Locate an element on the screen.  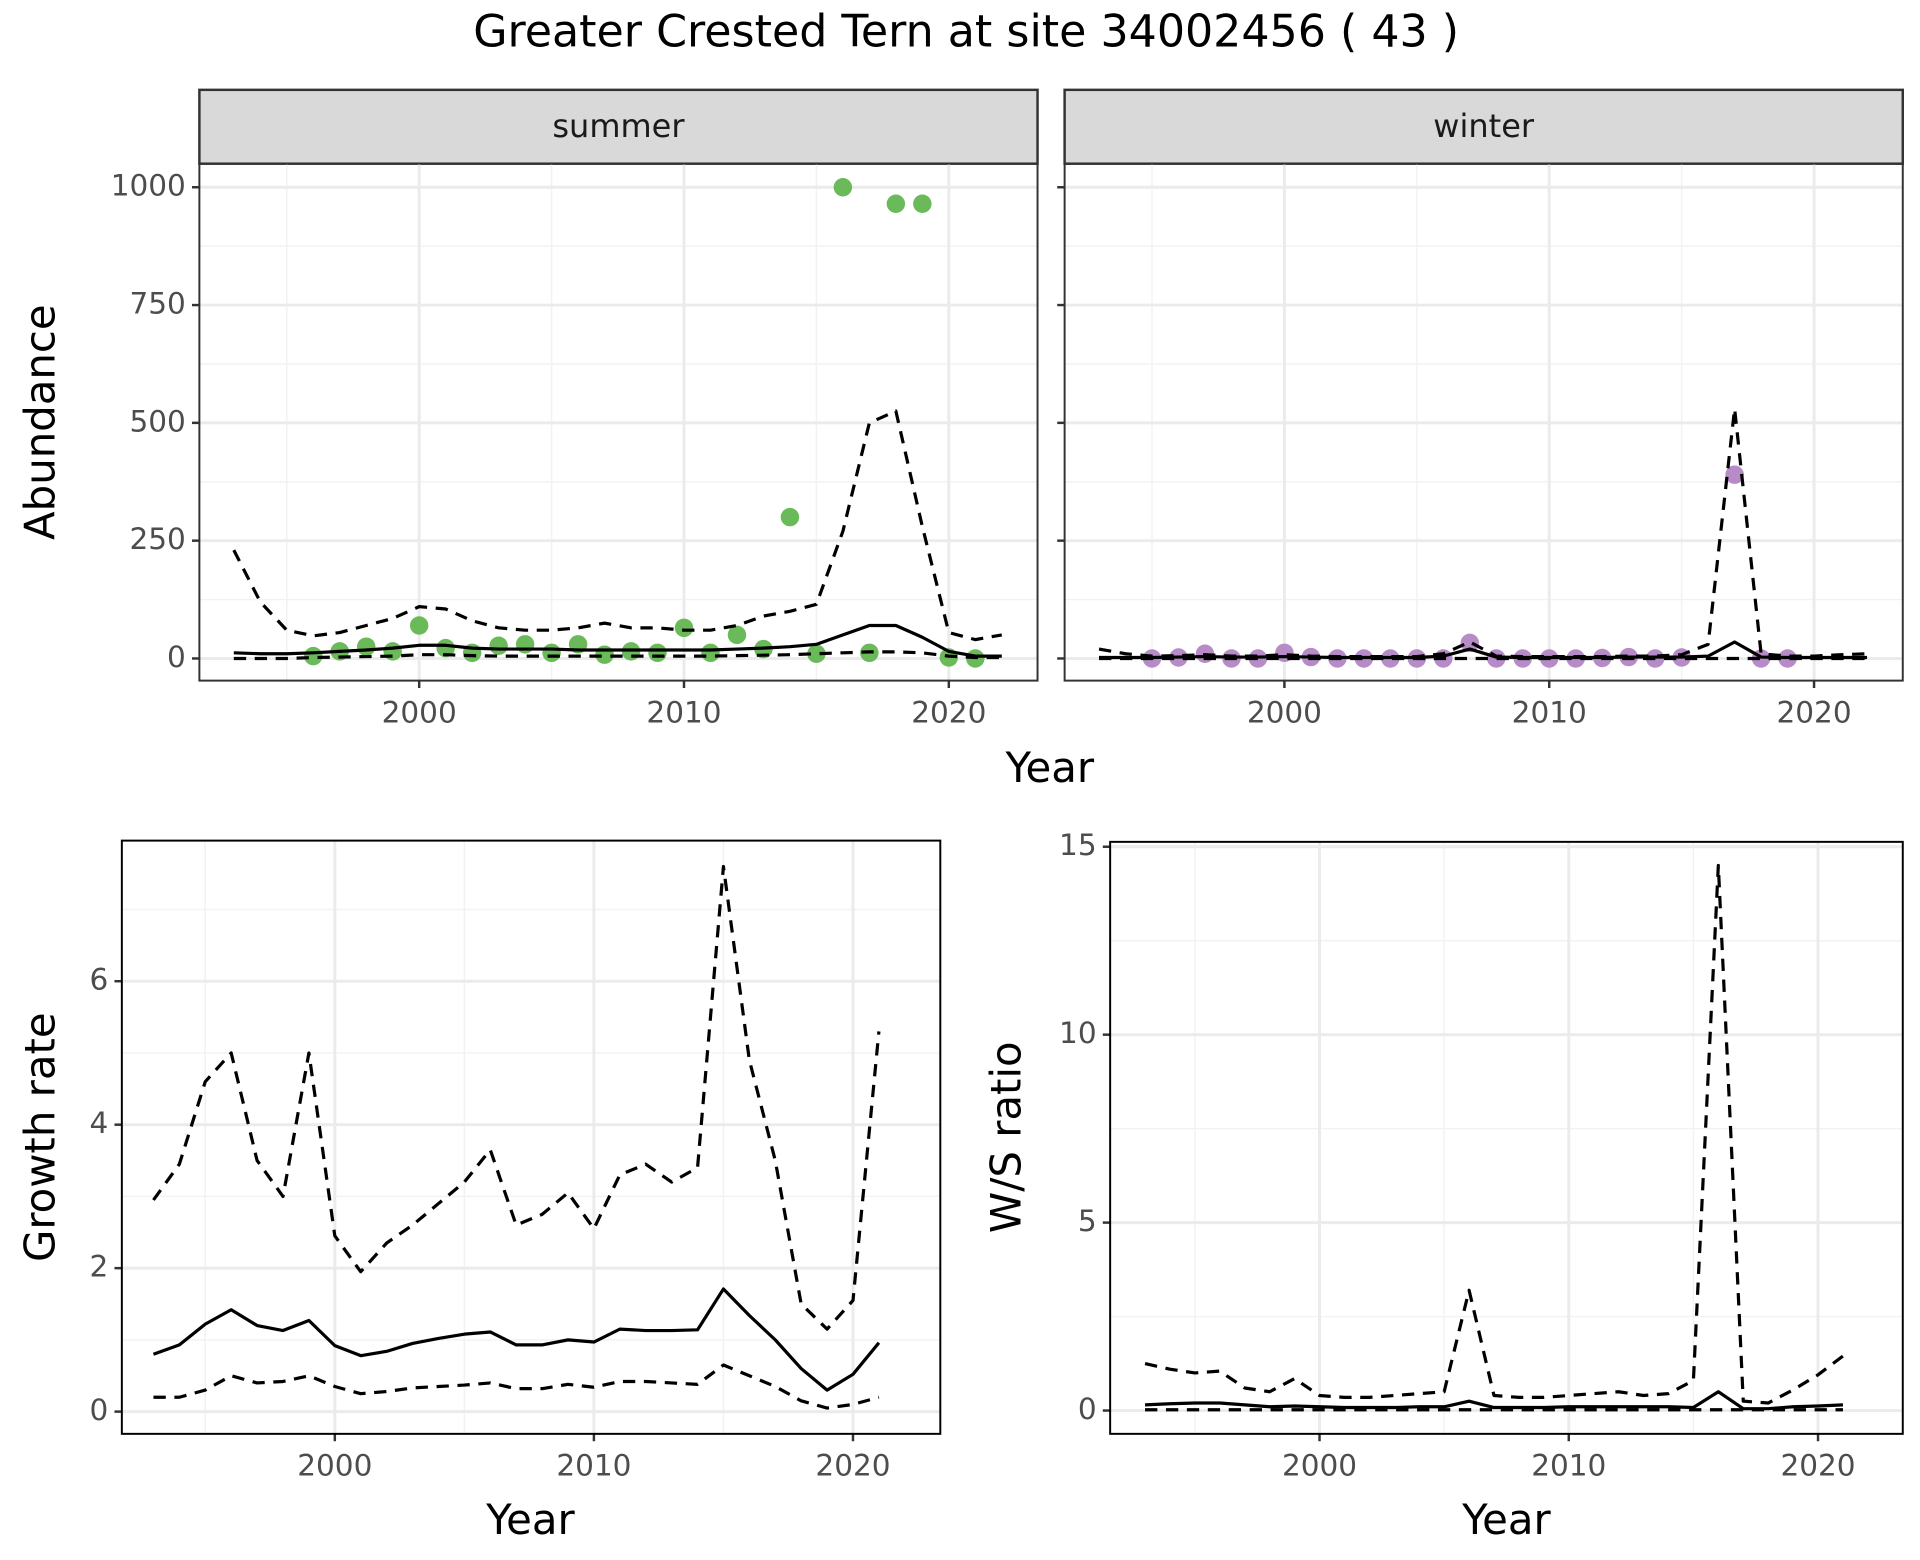
y-axis-label: W/S ratio is located at coordinates (1006, 1137).